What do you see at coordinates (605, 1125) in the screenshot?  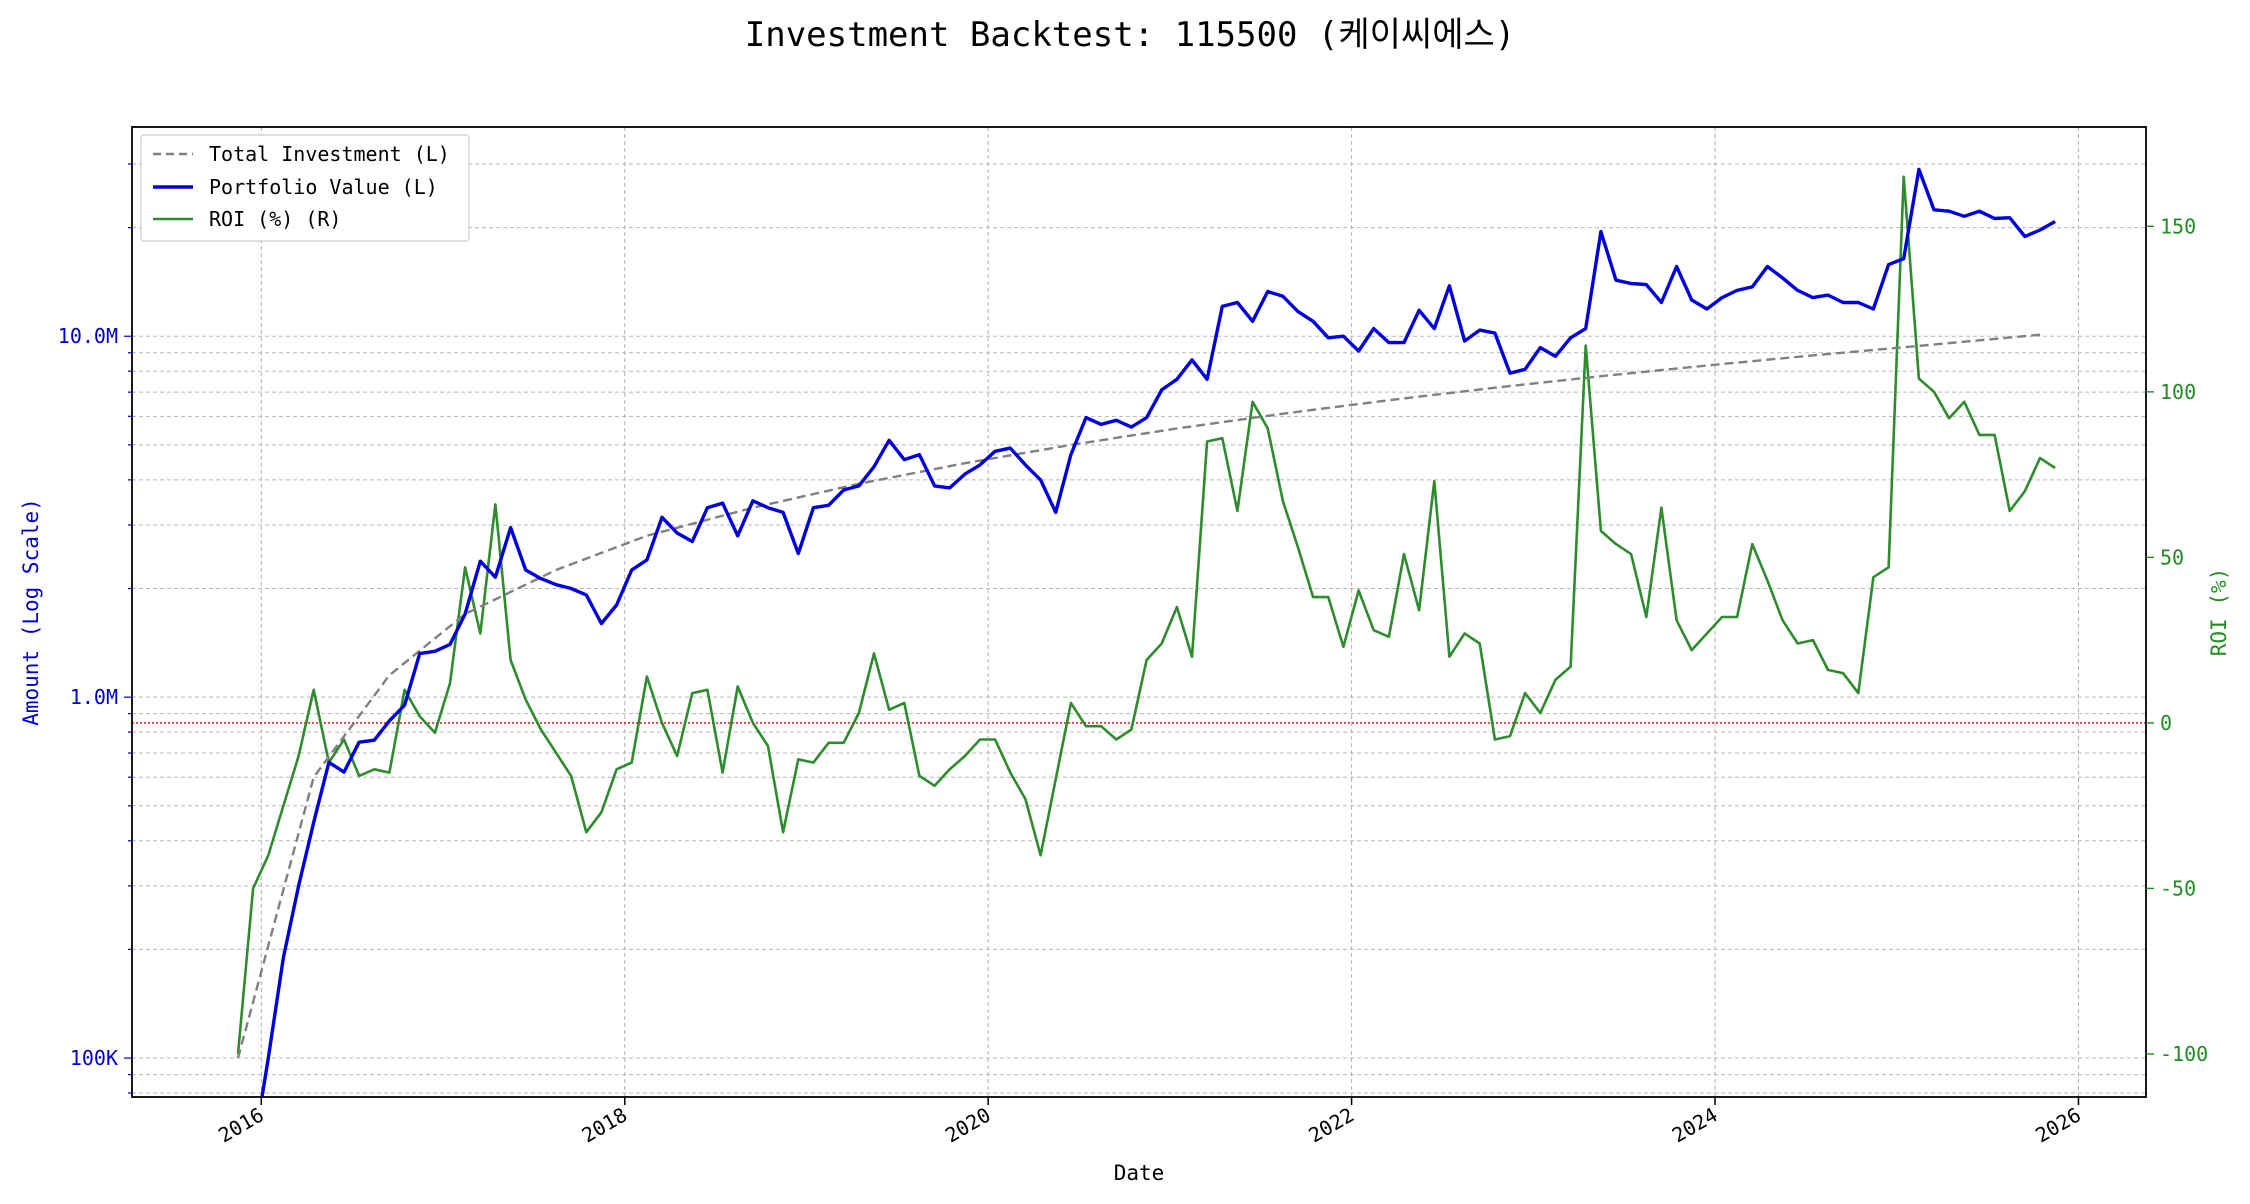 I see `x-tick-label: 2018` at bounding box center [605, 1125].